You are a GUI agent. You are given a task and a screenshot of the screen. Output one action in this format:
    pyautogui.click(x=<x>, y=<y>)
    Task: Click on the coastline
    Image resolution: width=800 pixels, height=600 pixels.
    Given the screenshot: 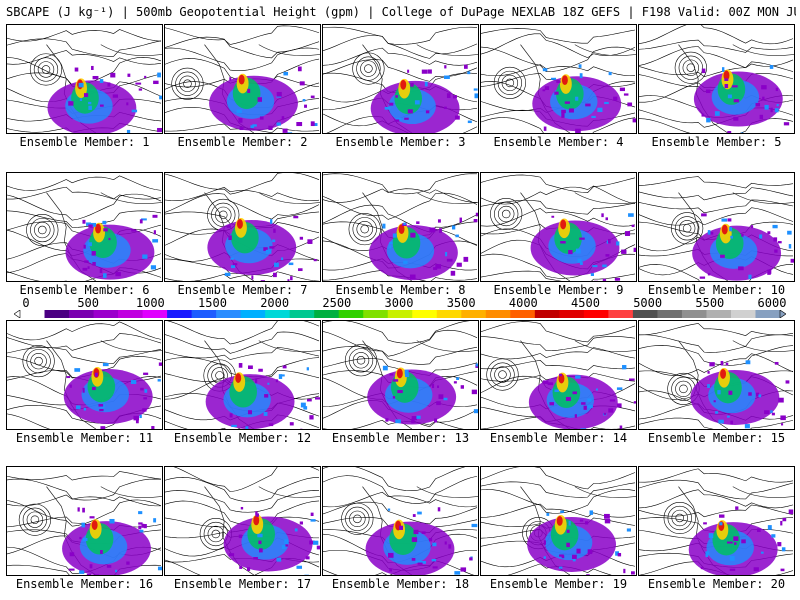 What is the action you would take?
    pyautogui.click(x=104, y=384)
    